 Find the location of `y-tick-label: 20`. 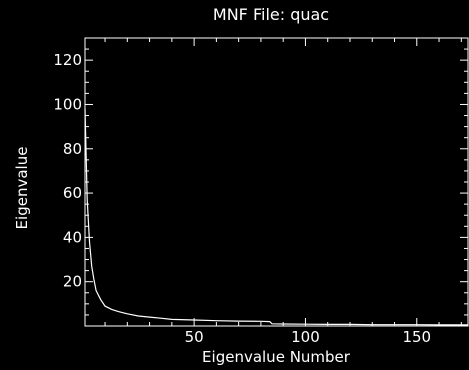

y-tick-label: 20 is located at coordinates (72, 282).